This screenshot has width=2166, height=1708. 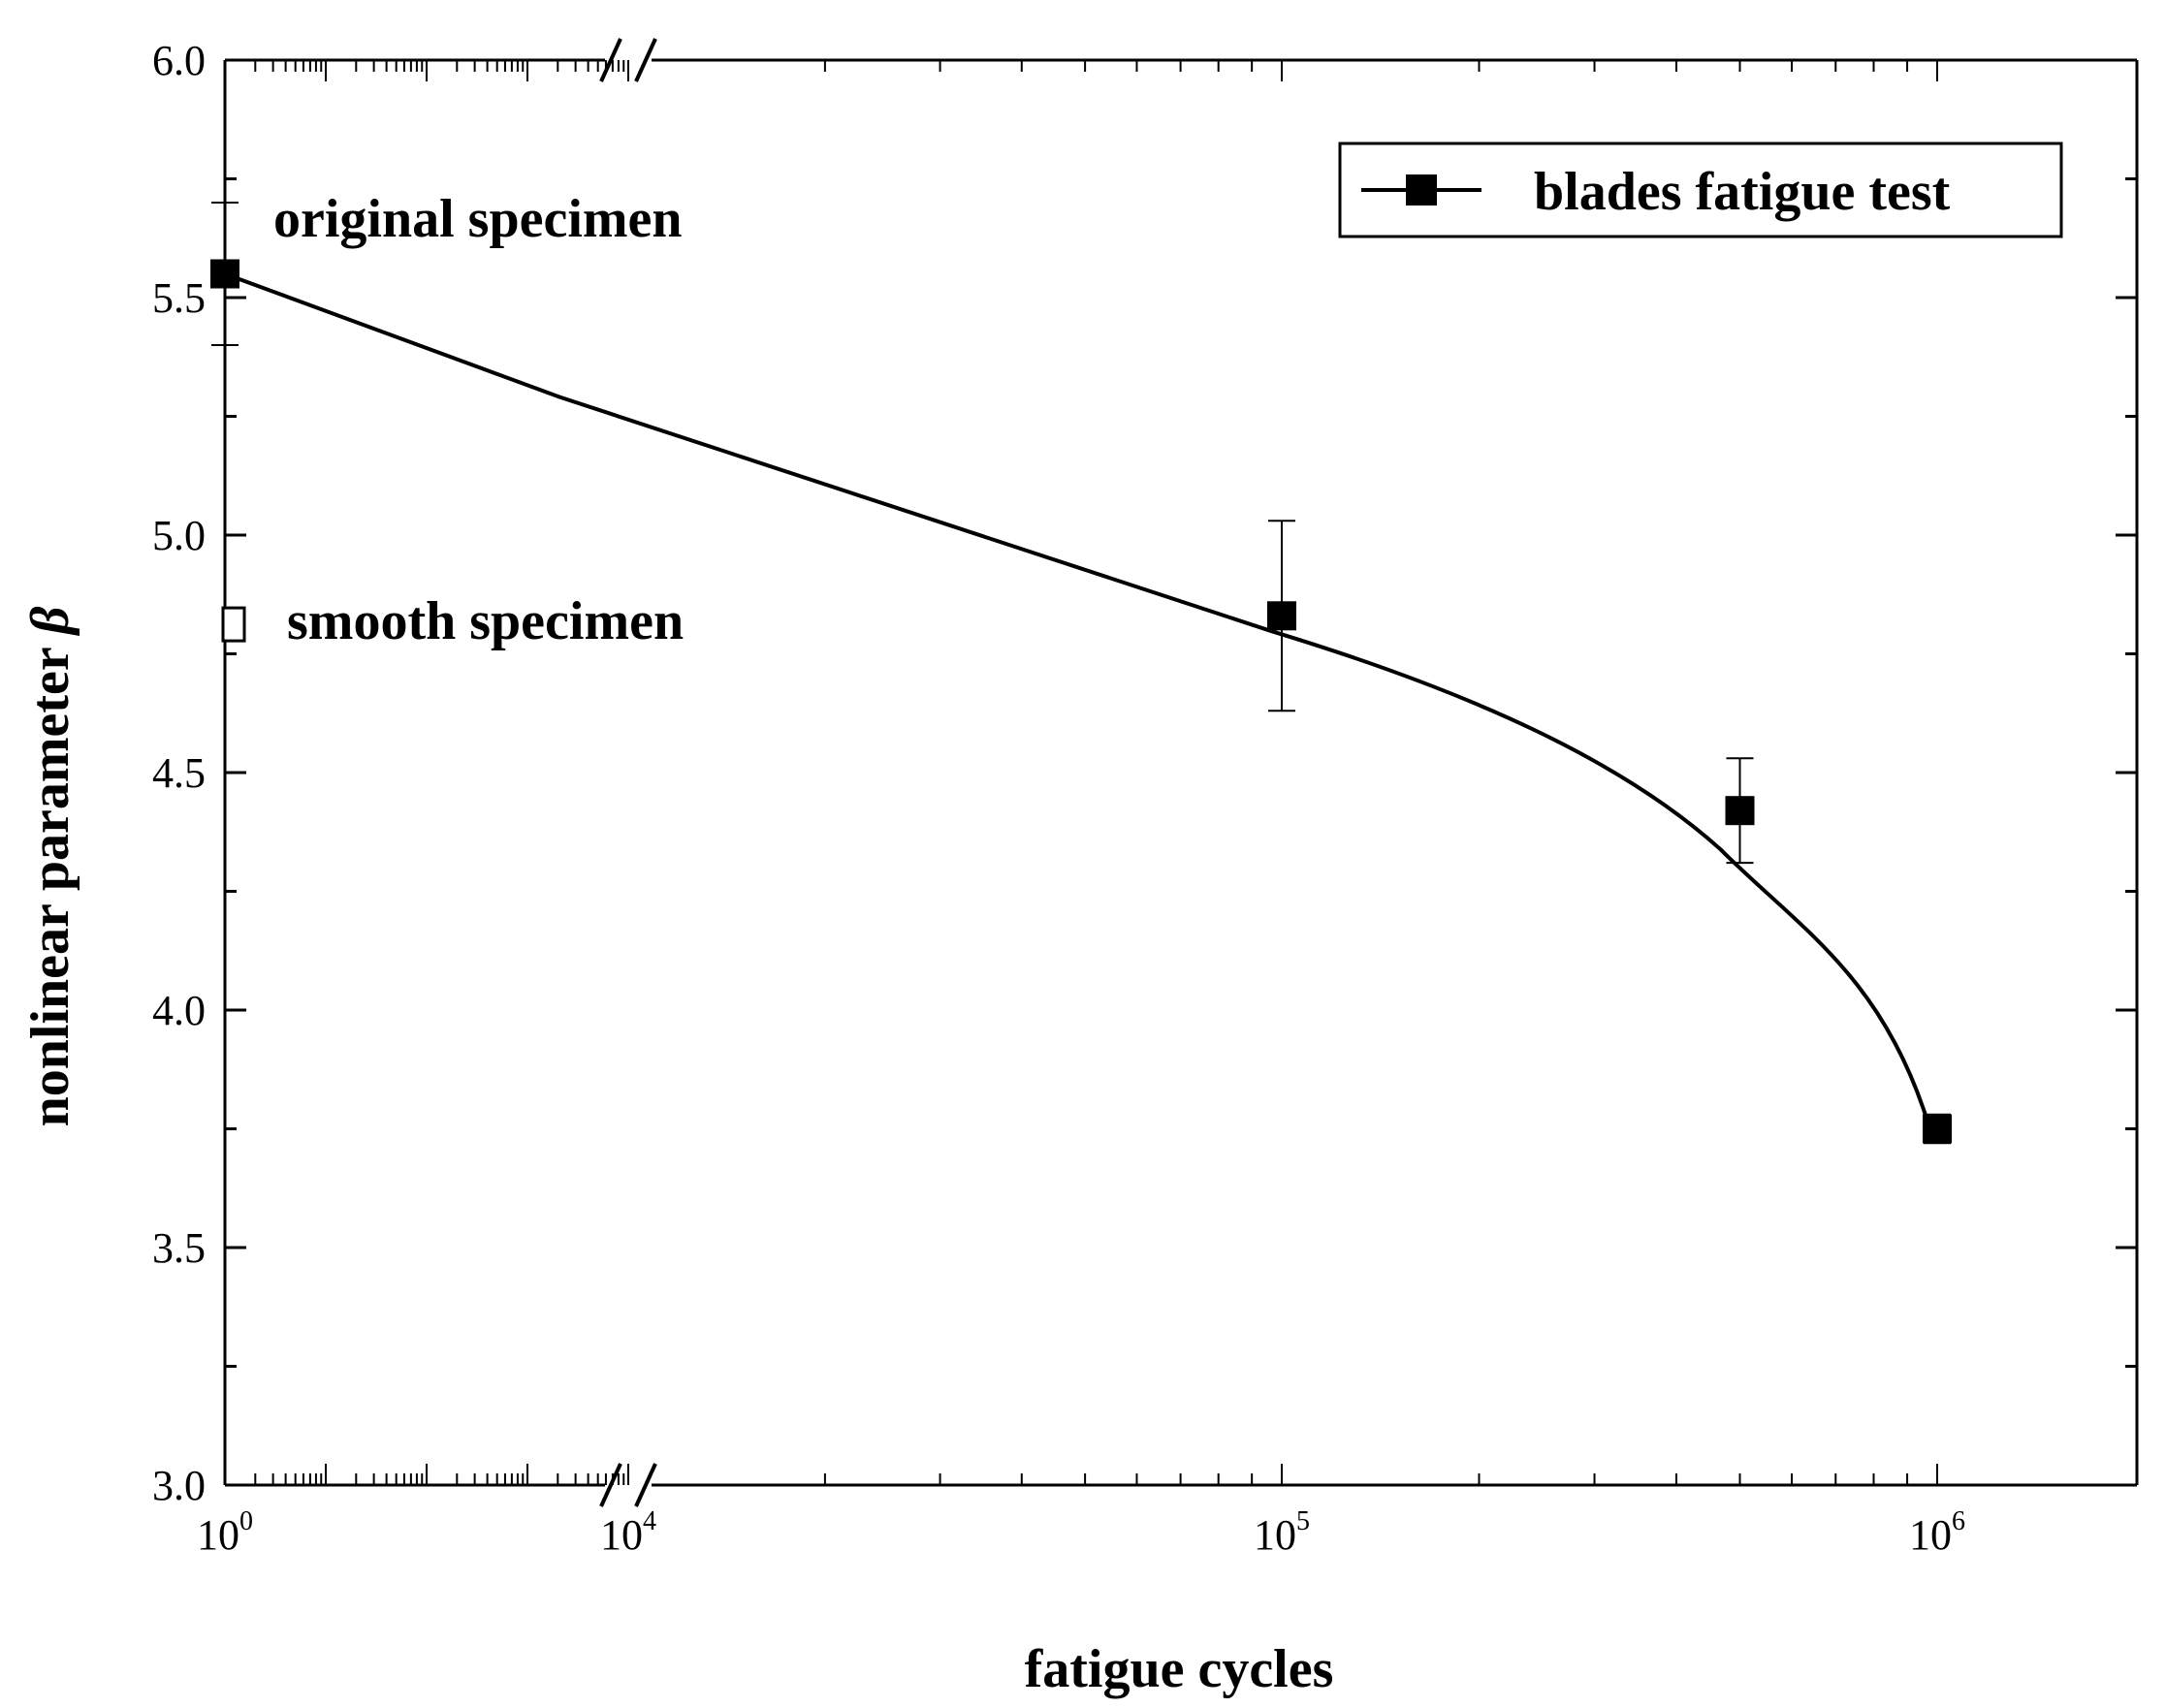 I want to click on y-axis-title: nonlinear parameter β, so click(x=50, y=866).